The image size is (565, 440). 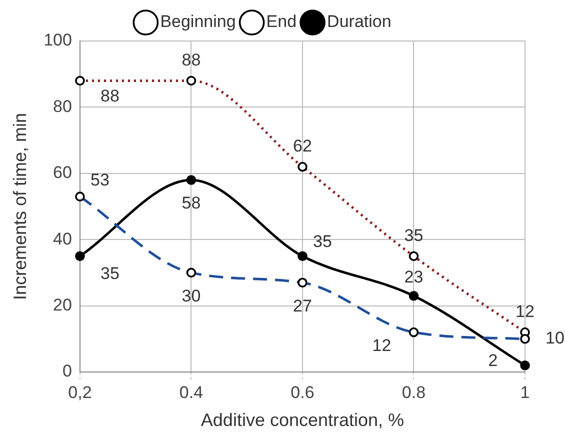 I want to click on data-label: 62, so click(x=302, y=146).